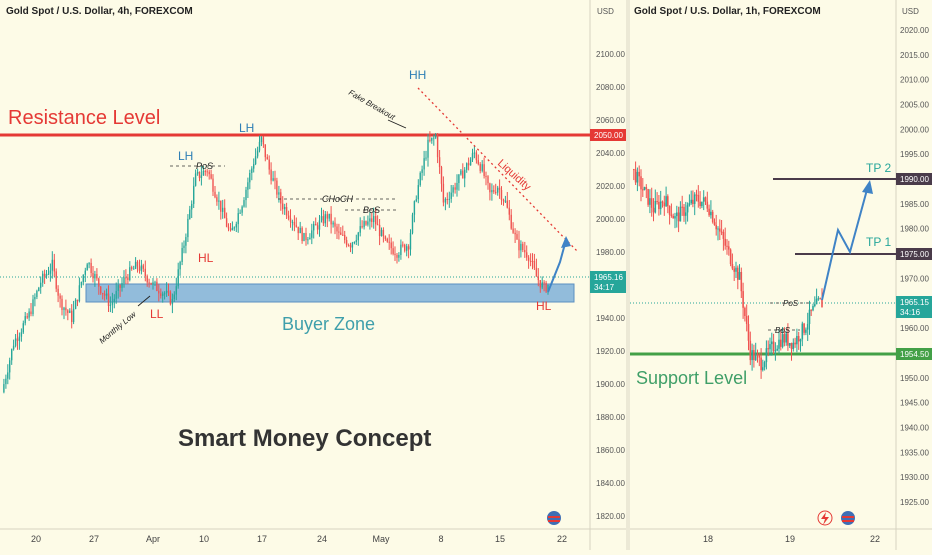  Describe the element at coordinates (440, 539) in the screenshot. I see `x-tick-label: 8` at that location.